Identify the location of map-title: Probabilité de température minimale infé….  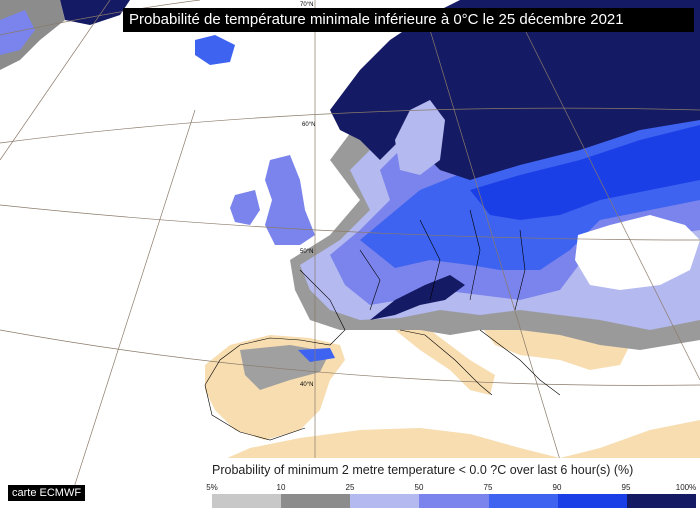
(408, 20).